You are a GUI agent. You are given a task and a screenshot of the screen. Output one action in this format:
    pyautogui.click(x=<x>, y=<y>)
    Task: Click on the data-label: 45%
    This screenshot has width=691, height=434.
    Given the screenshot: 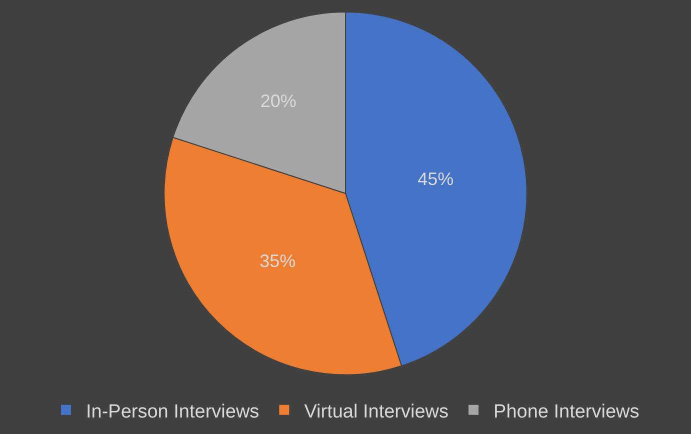 What is the action you would take?
    pyautogui.click(x=436, y=179)
    